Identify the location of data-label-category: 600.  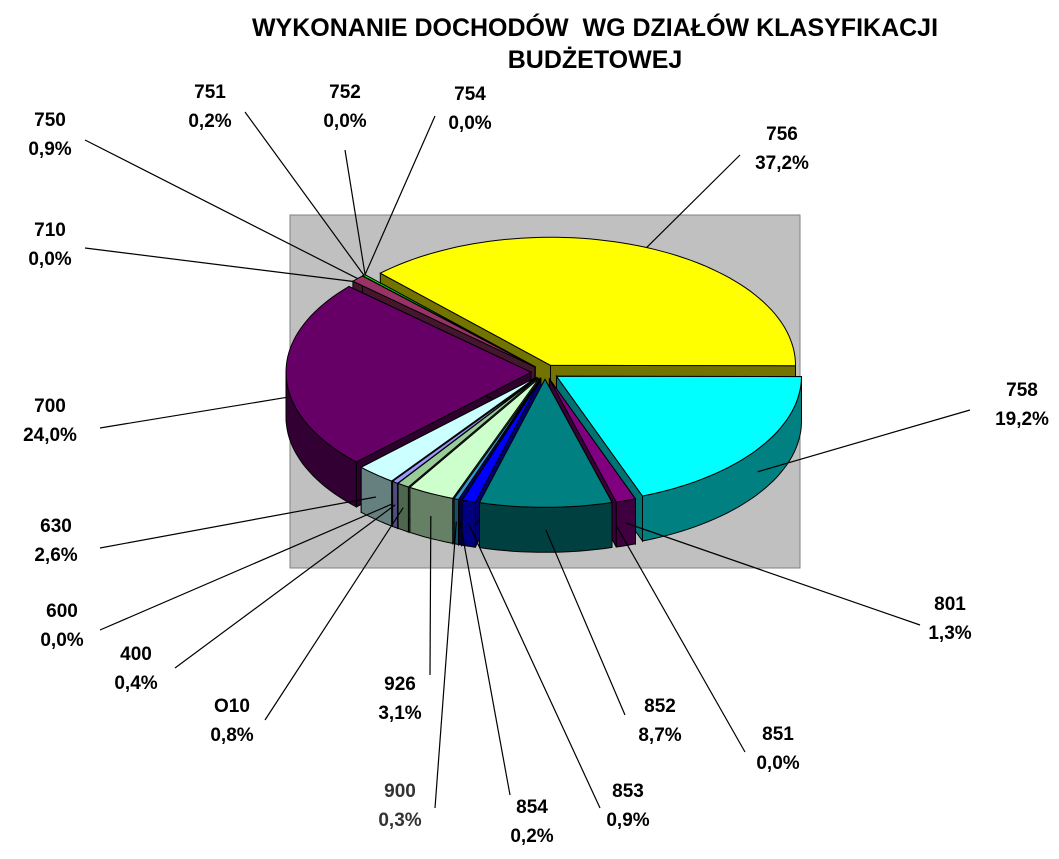
(62, 611).